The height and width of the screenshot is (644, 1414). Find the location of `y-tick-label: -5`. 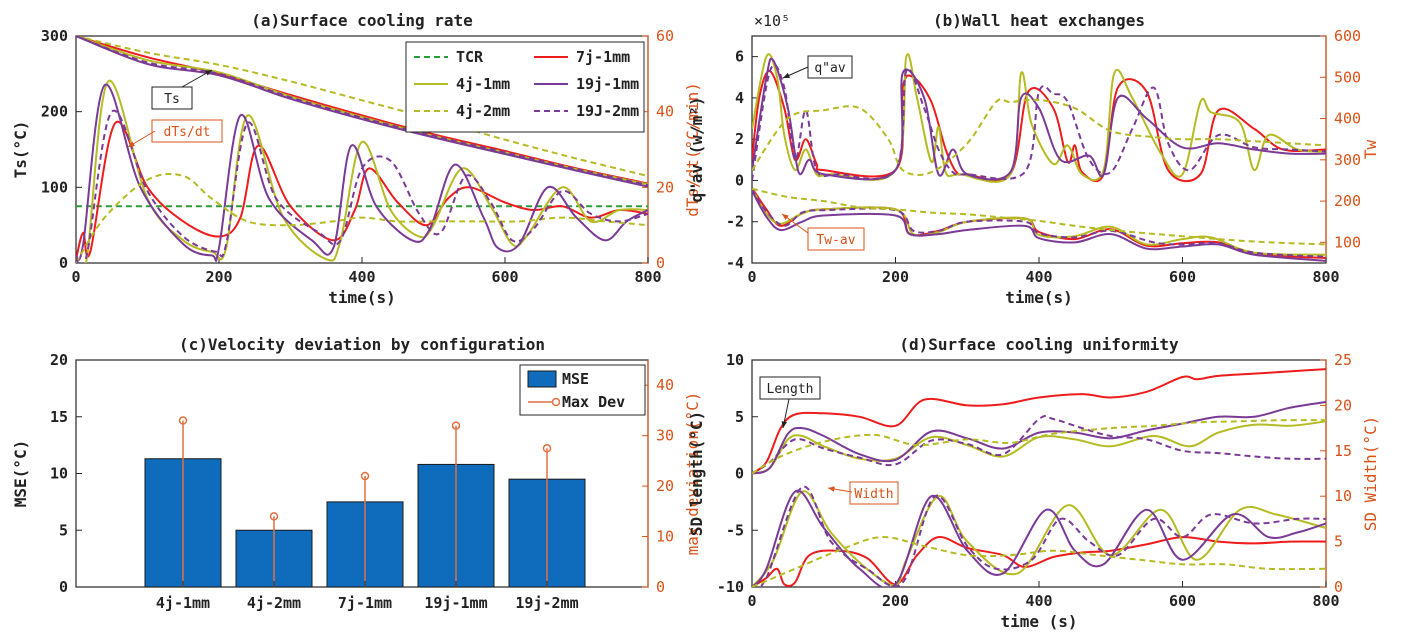

y-tick-label: -5 is located at coordinates (735, 530).